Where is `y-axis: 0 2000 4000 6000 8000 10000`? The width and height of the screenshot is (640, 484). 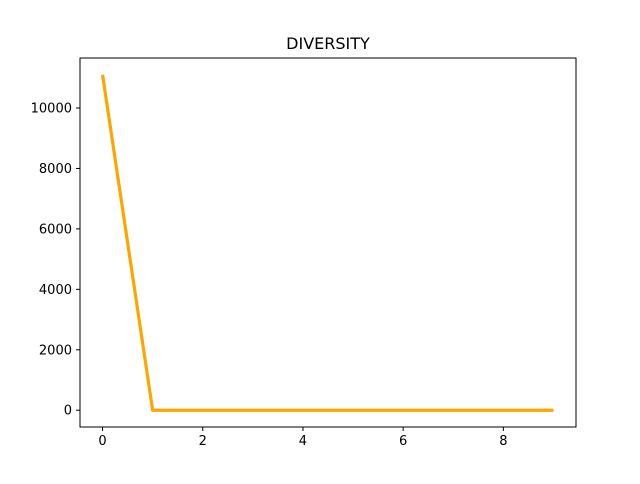
y-axis: 0 2000 4000 6000 8000 10000 is located at coordinates (55, 260).